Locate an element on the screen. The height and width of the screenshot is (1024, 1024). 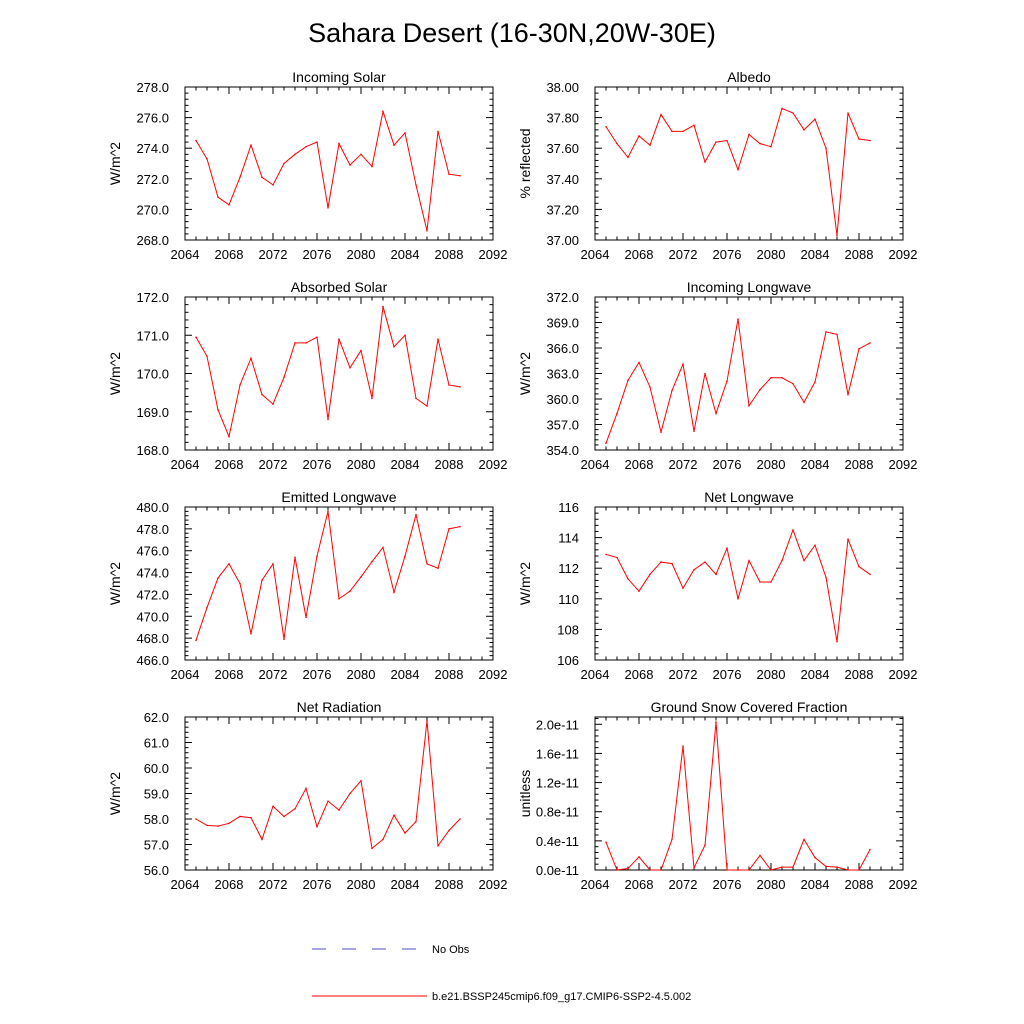
y-tick-label: 110 is located at coordinates (568, 599).